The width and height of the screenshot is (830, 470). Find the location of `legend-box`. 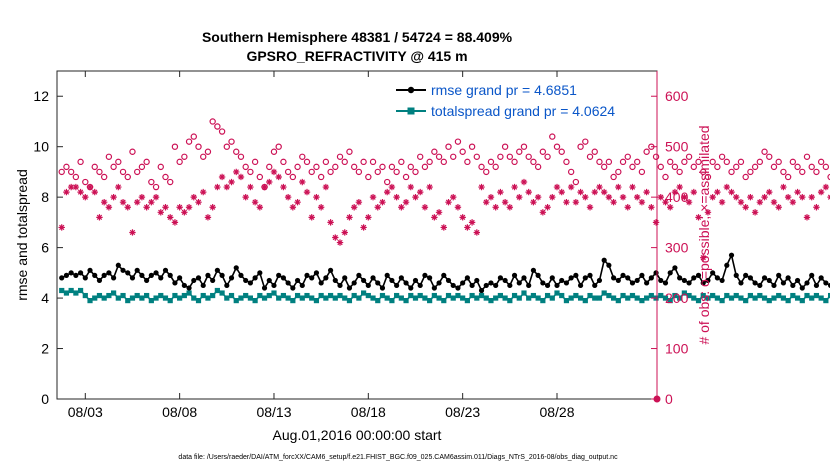

legend-box is located at coordinates (519, 100).